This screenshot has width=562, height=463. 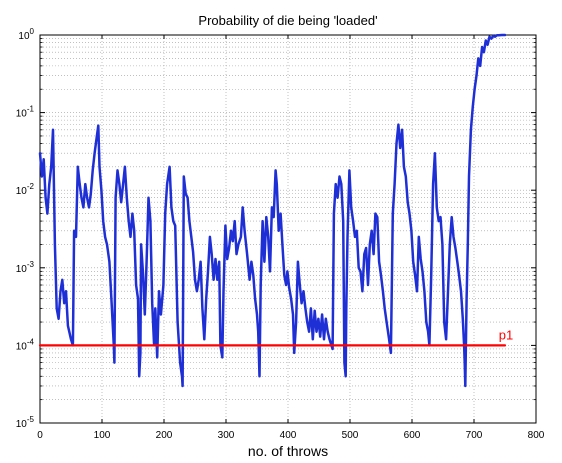 What do you see at coordinates (506, 334) in the screenshot?
I see `threshold-annotation-label: p1` at bounding box center [506, 334].